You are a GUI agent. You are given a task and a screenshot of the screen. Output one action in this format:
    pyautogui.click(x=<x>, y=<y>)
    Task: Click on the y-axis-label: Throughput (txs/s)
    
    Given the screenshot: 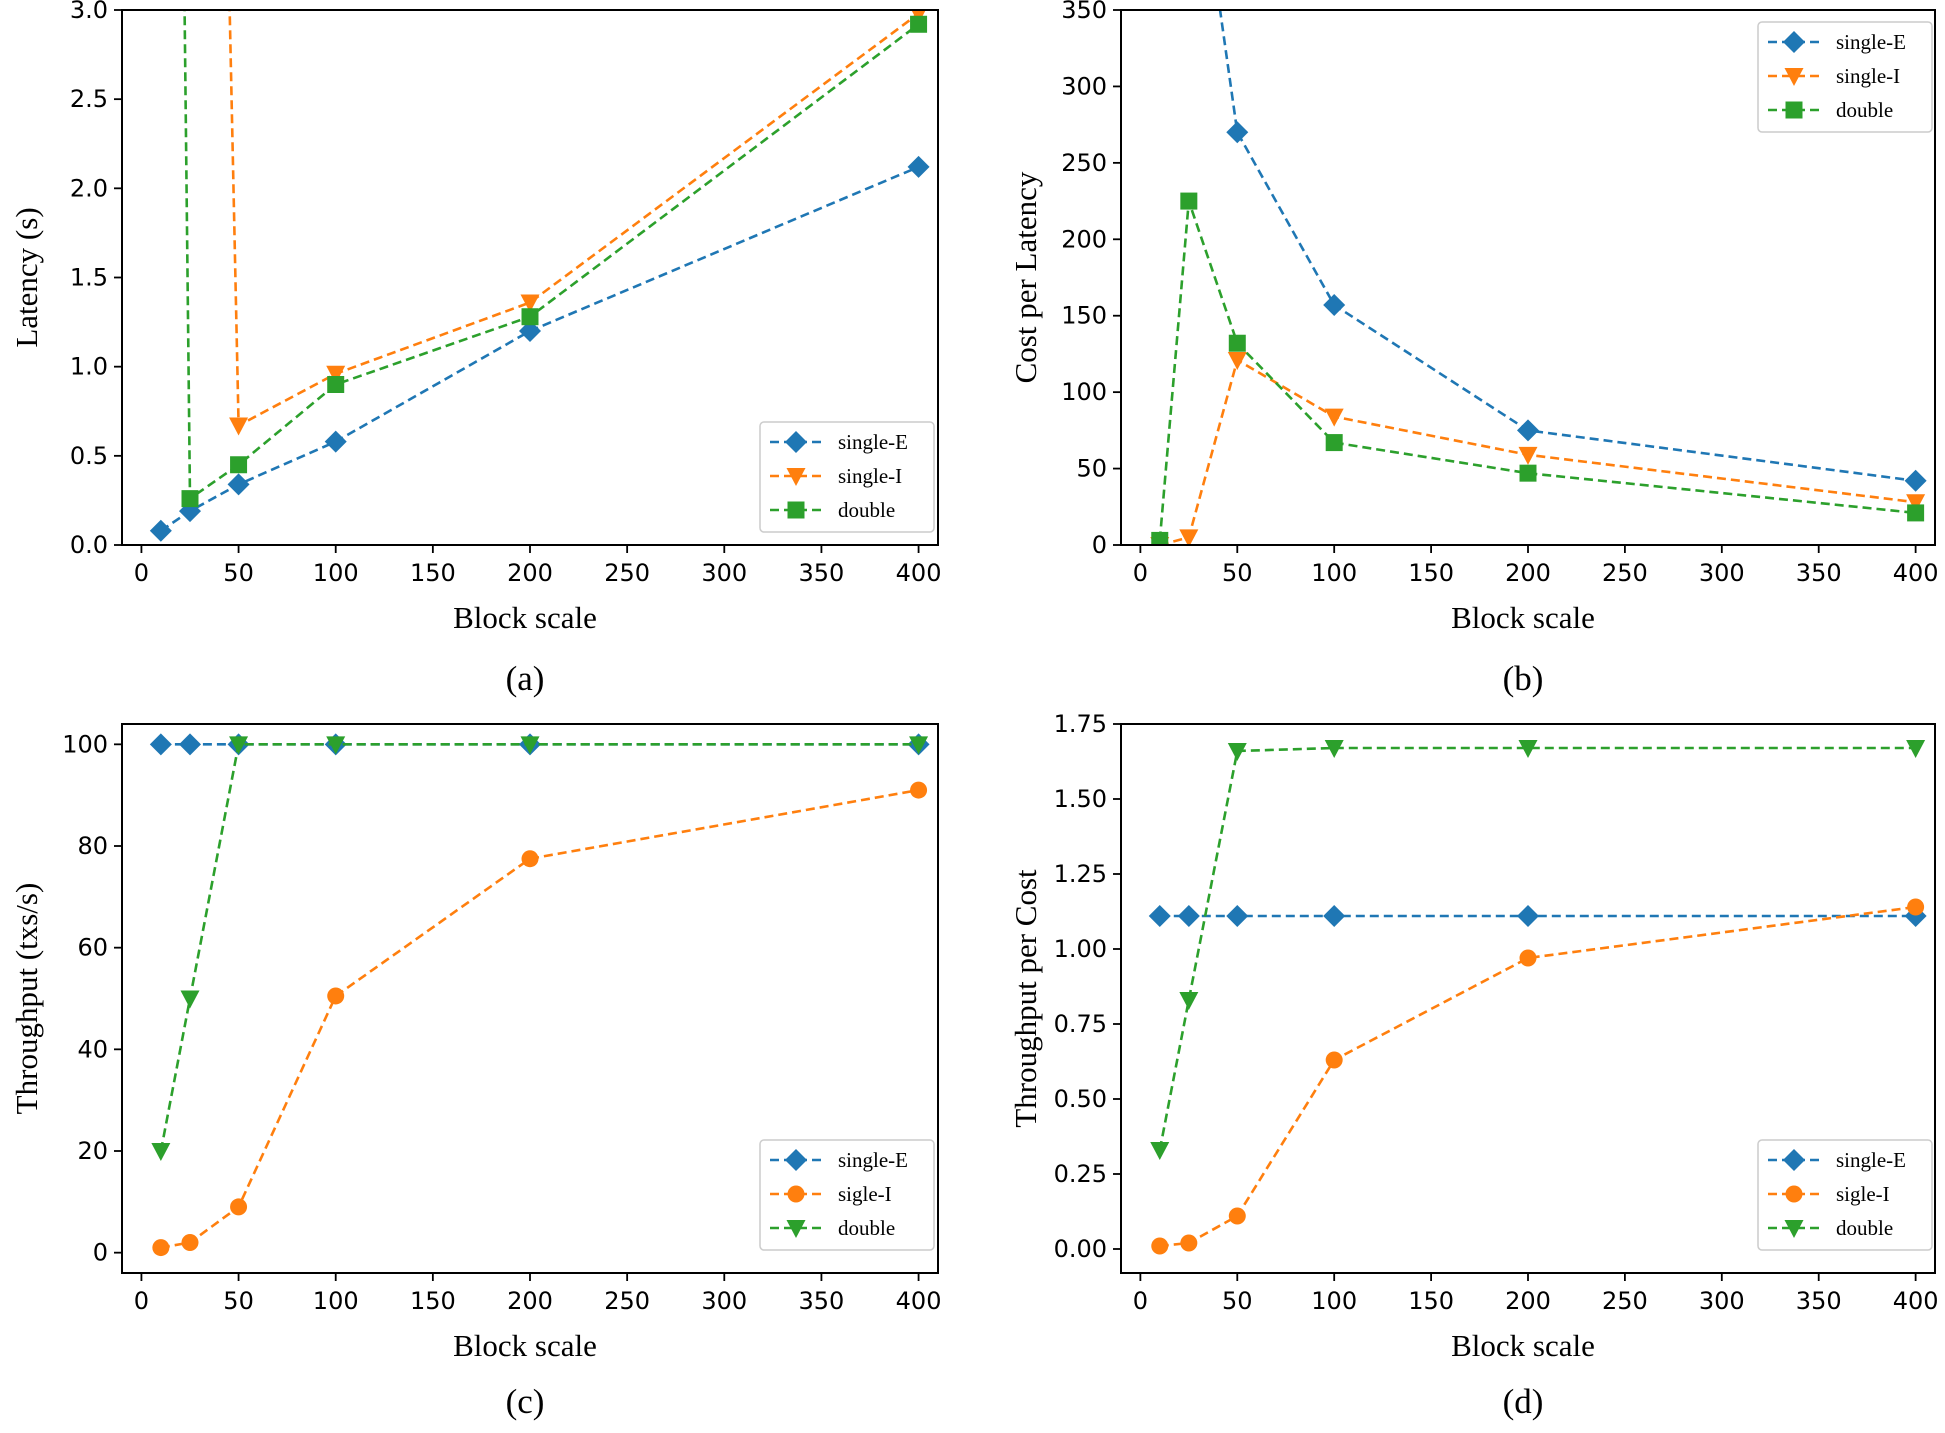 What is the action you would take?
    pyautogui.click(x=26, y=999)
    